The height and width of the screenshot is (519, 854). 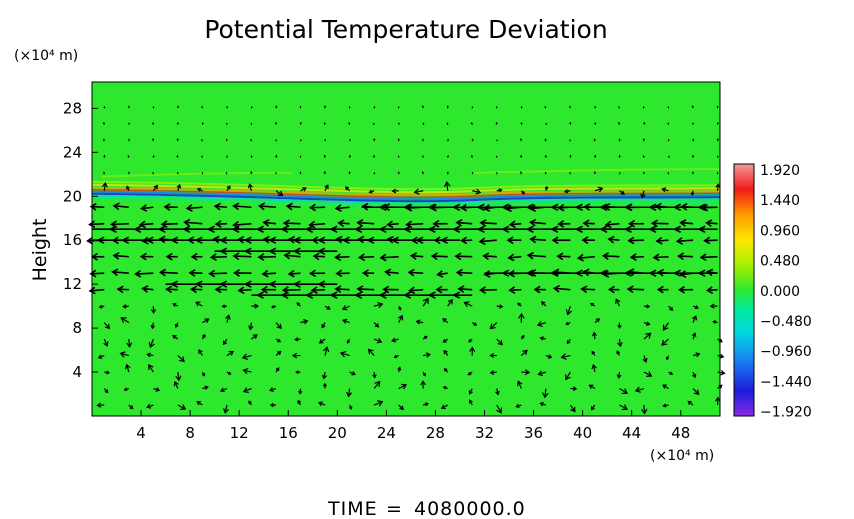 I want to click on y-axis-ticks: 4 8 12 16 20 24 28, so click(x=80, y=240).